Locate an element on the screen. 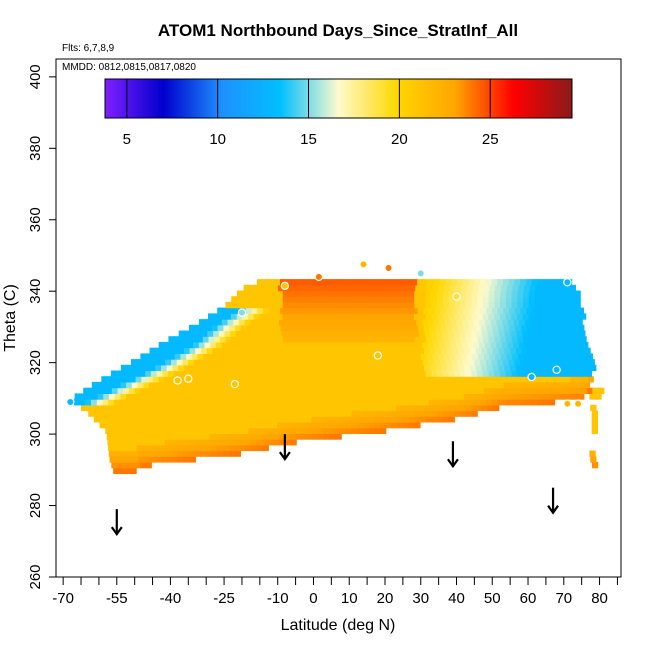 The width and height of the screenshot is (650, 650). x-tick-label: 70 is located at coordinates (563, 598).